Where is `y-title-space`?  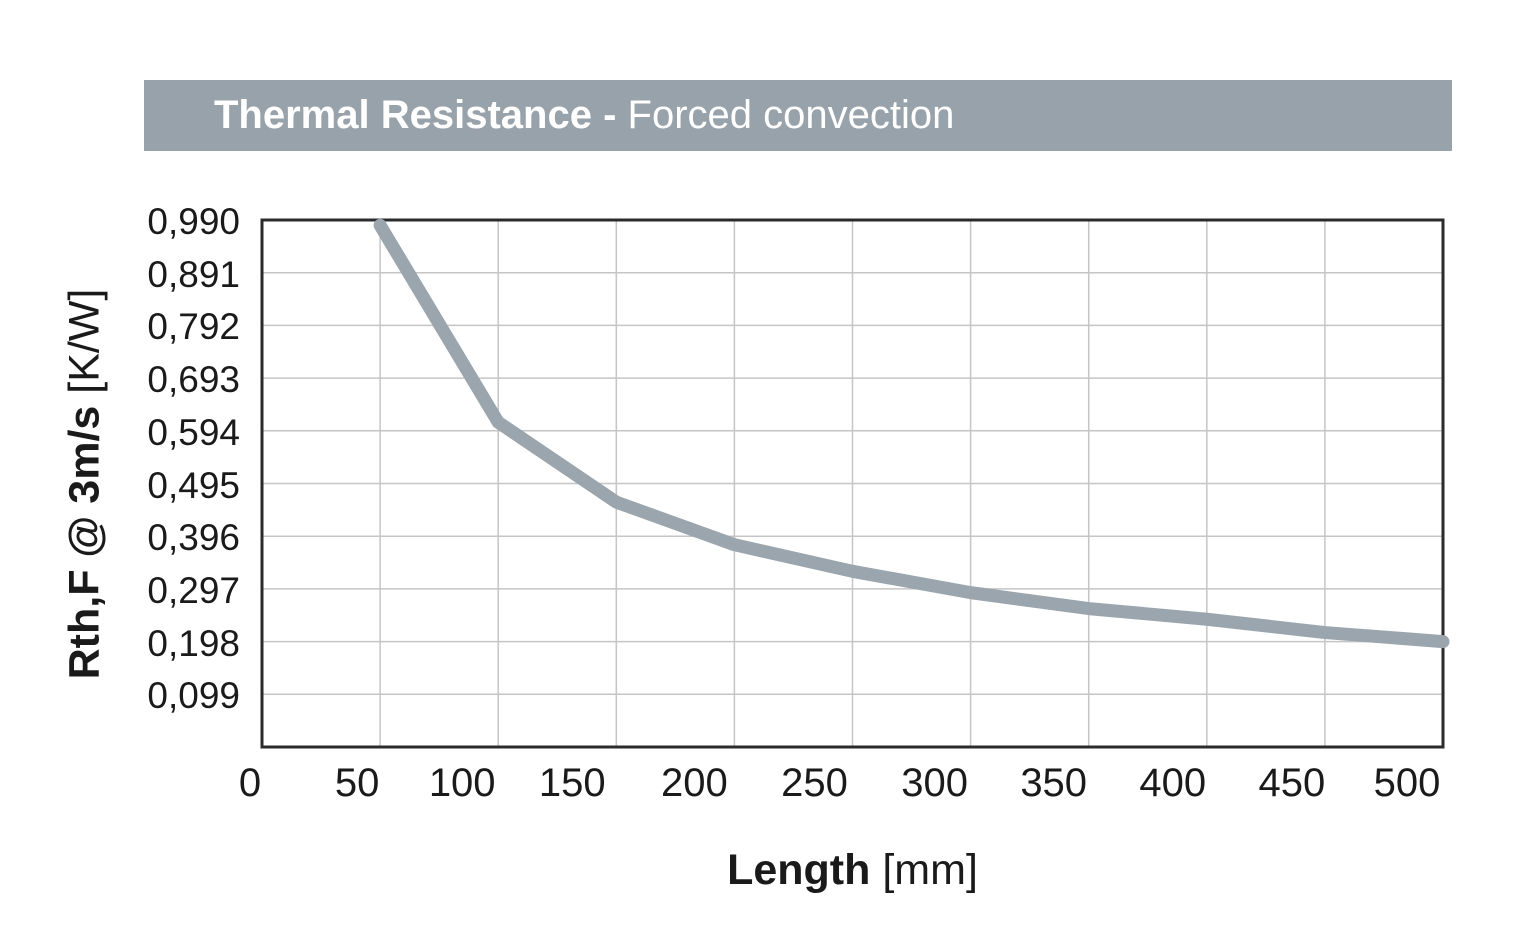 y-title-space is located at coordinates (85, 400).